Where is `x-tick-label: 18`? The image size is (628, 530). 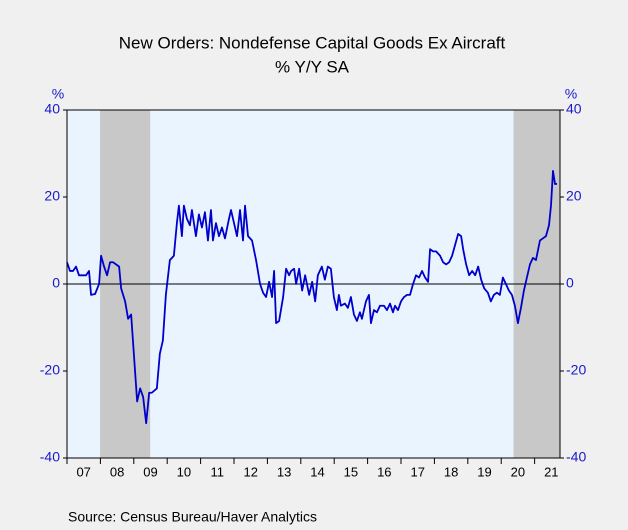
x-tick-label: 18 is located at coordinates (451, 471).